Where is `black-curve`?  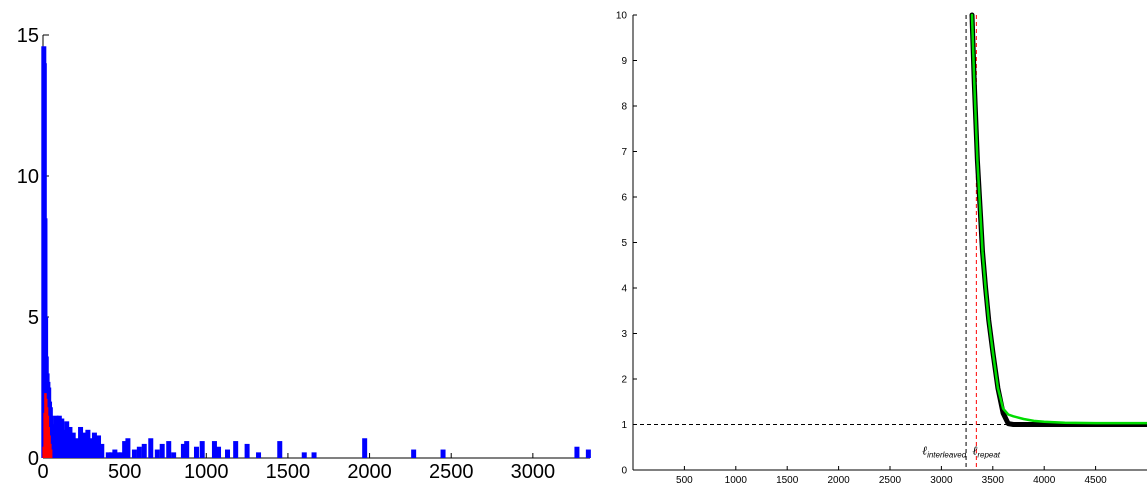
black-curve is located at coordinates (1058, 219).